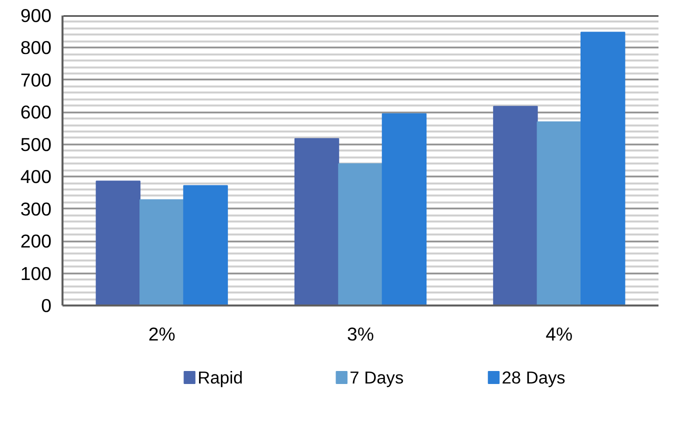 The image size is (674, 431). I want to click on y-tick-label: 700, so click(36, 79).